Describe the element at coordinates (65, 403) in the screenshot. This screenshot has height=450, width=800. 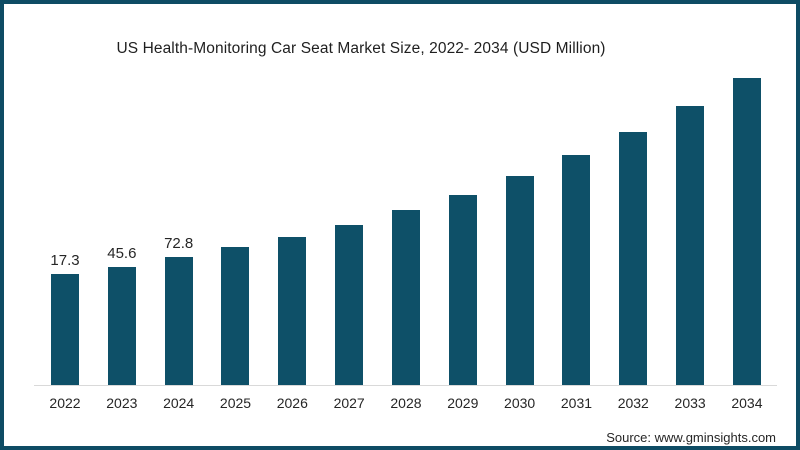
I see `x-axis-tick-label: 2022` at that location.